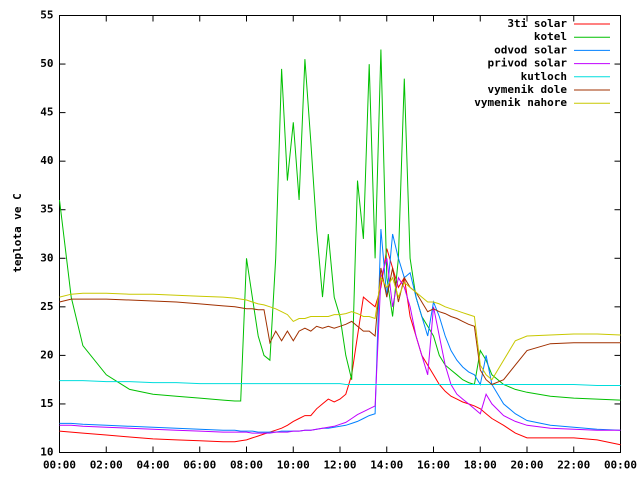 This screenshot has height=480, width=640. Describe the element at coordinates (46, 257) in the screenshot. I see `y-tick-label: 30` at that location.